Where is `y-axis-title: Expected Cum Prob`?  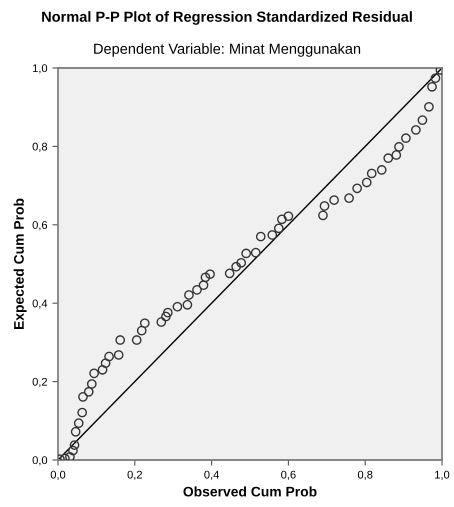 y-axis-title: Expected Cum Prob is located at coordinates (20, 264).